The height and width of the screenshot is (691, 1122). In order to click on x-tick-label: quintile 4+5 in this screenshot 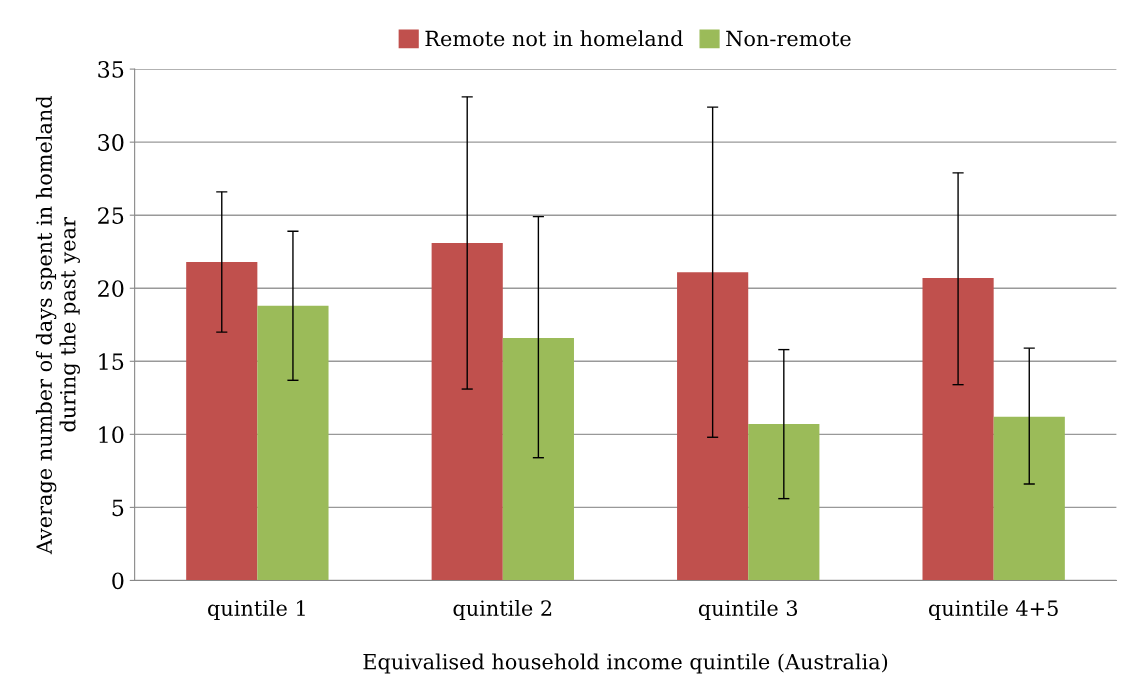, I will do `click(993, 610)`.